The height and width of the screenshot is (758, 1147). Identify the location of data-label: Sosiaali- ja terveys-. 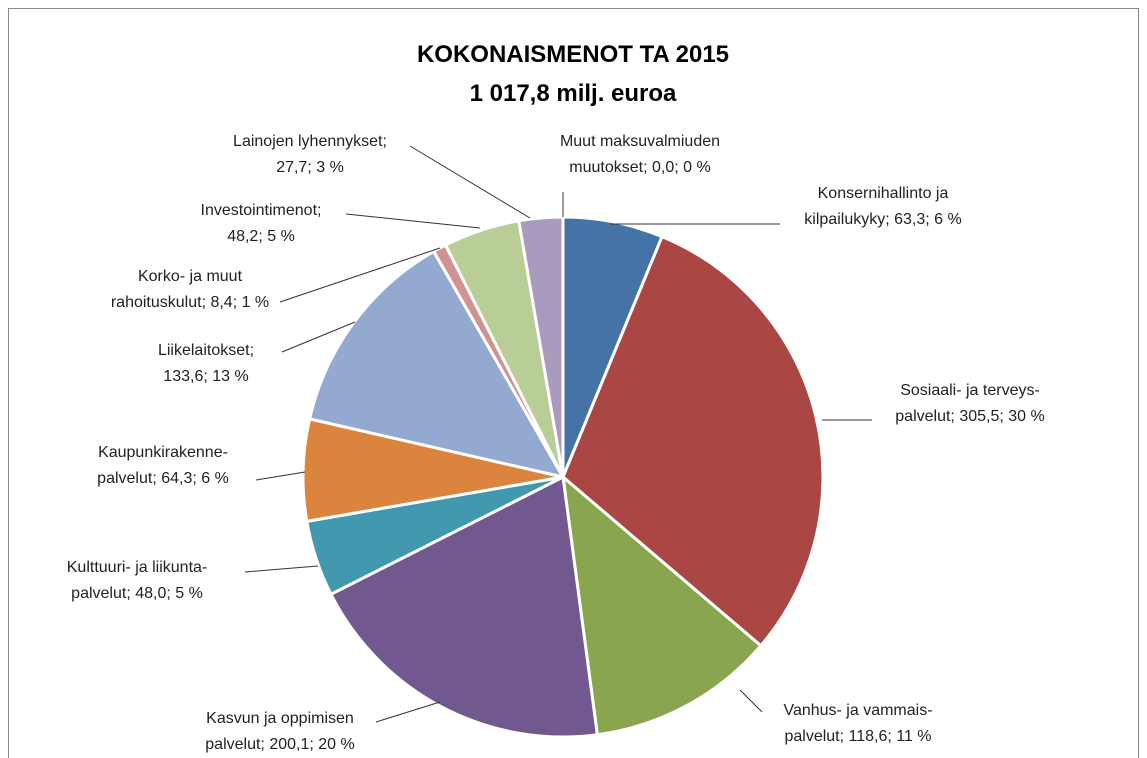
(970, 390).